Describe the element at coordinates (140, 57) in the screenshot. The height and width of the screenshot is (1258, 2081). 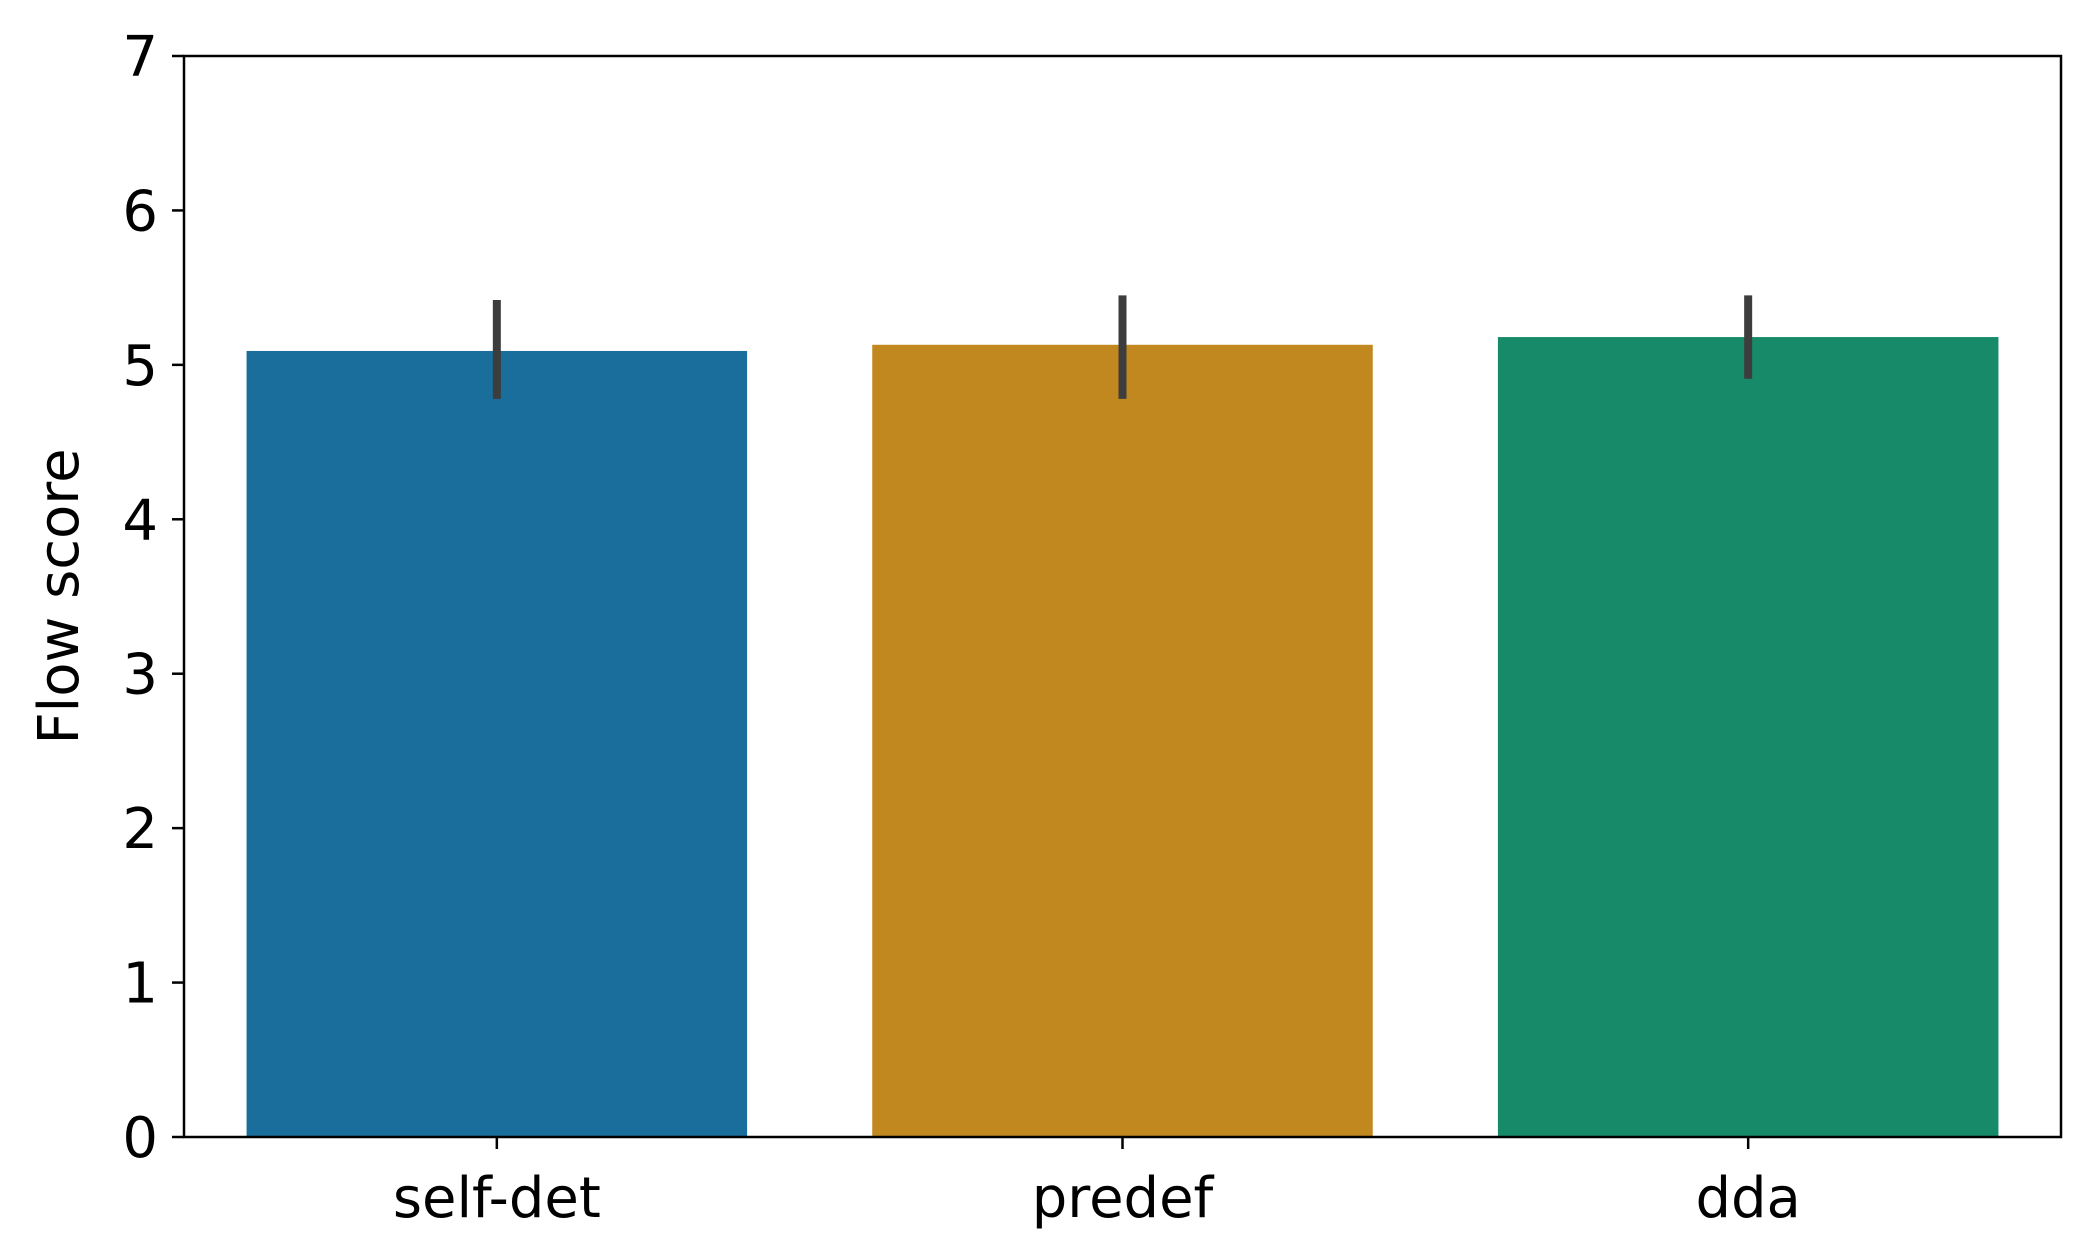
I see `y-tick-label-7: 7` at that location.